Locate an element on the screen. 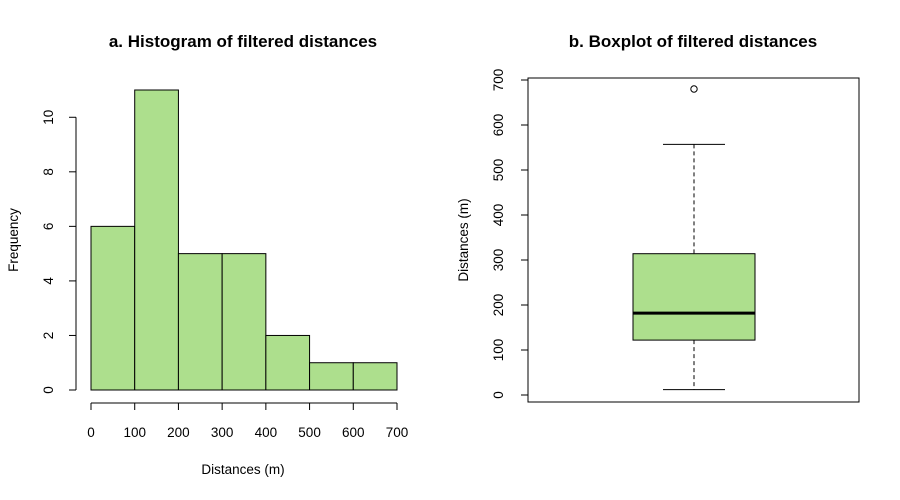  boxplot-y-tick-label: 200 is located at coordinates (498, 305).